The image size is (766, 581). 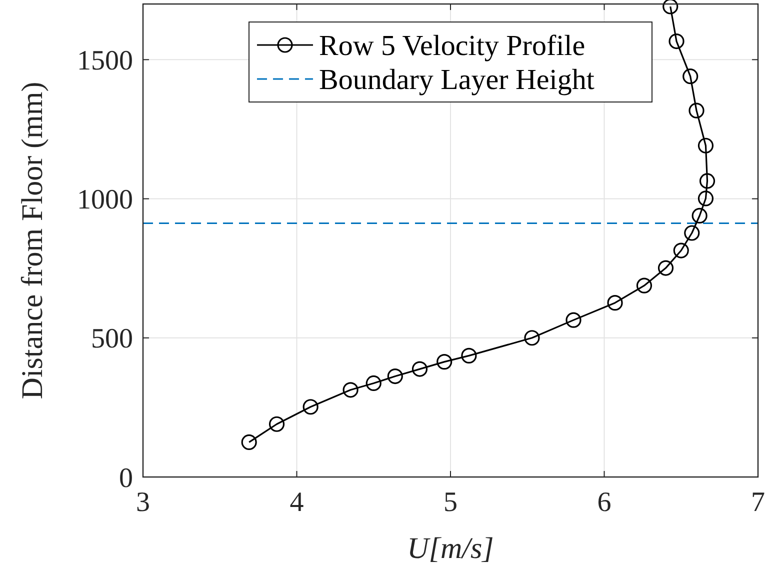 I want to click on legend-label: Boundary Layer Height, so click(x=456, y=80).